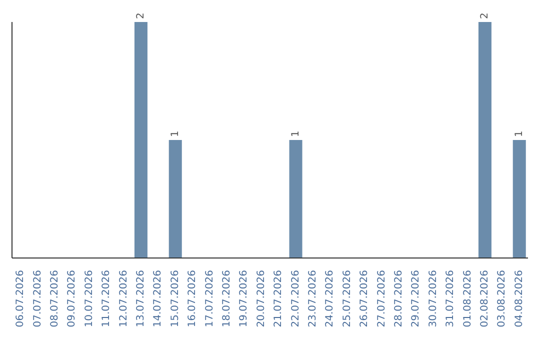  I want to click on x-tick-label: 29.07.2026, so click(416, 299).